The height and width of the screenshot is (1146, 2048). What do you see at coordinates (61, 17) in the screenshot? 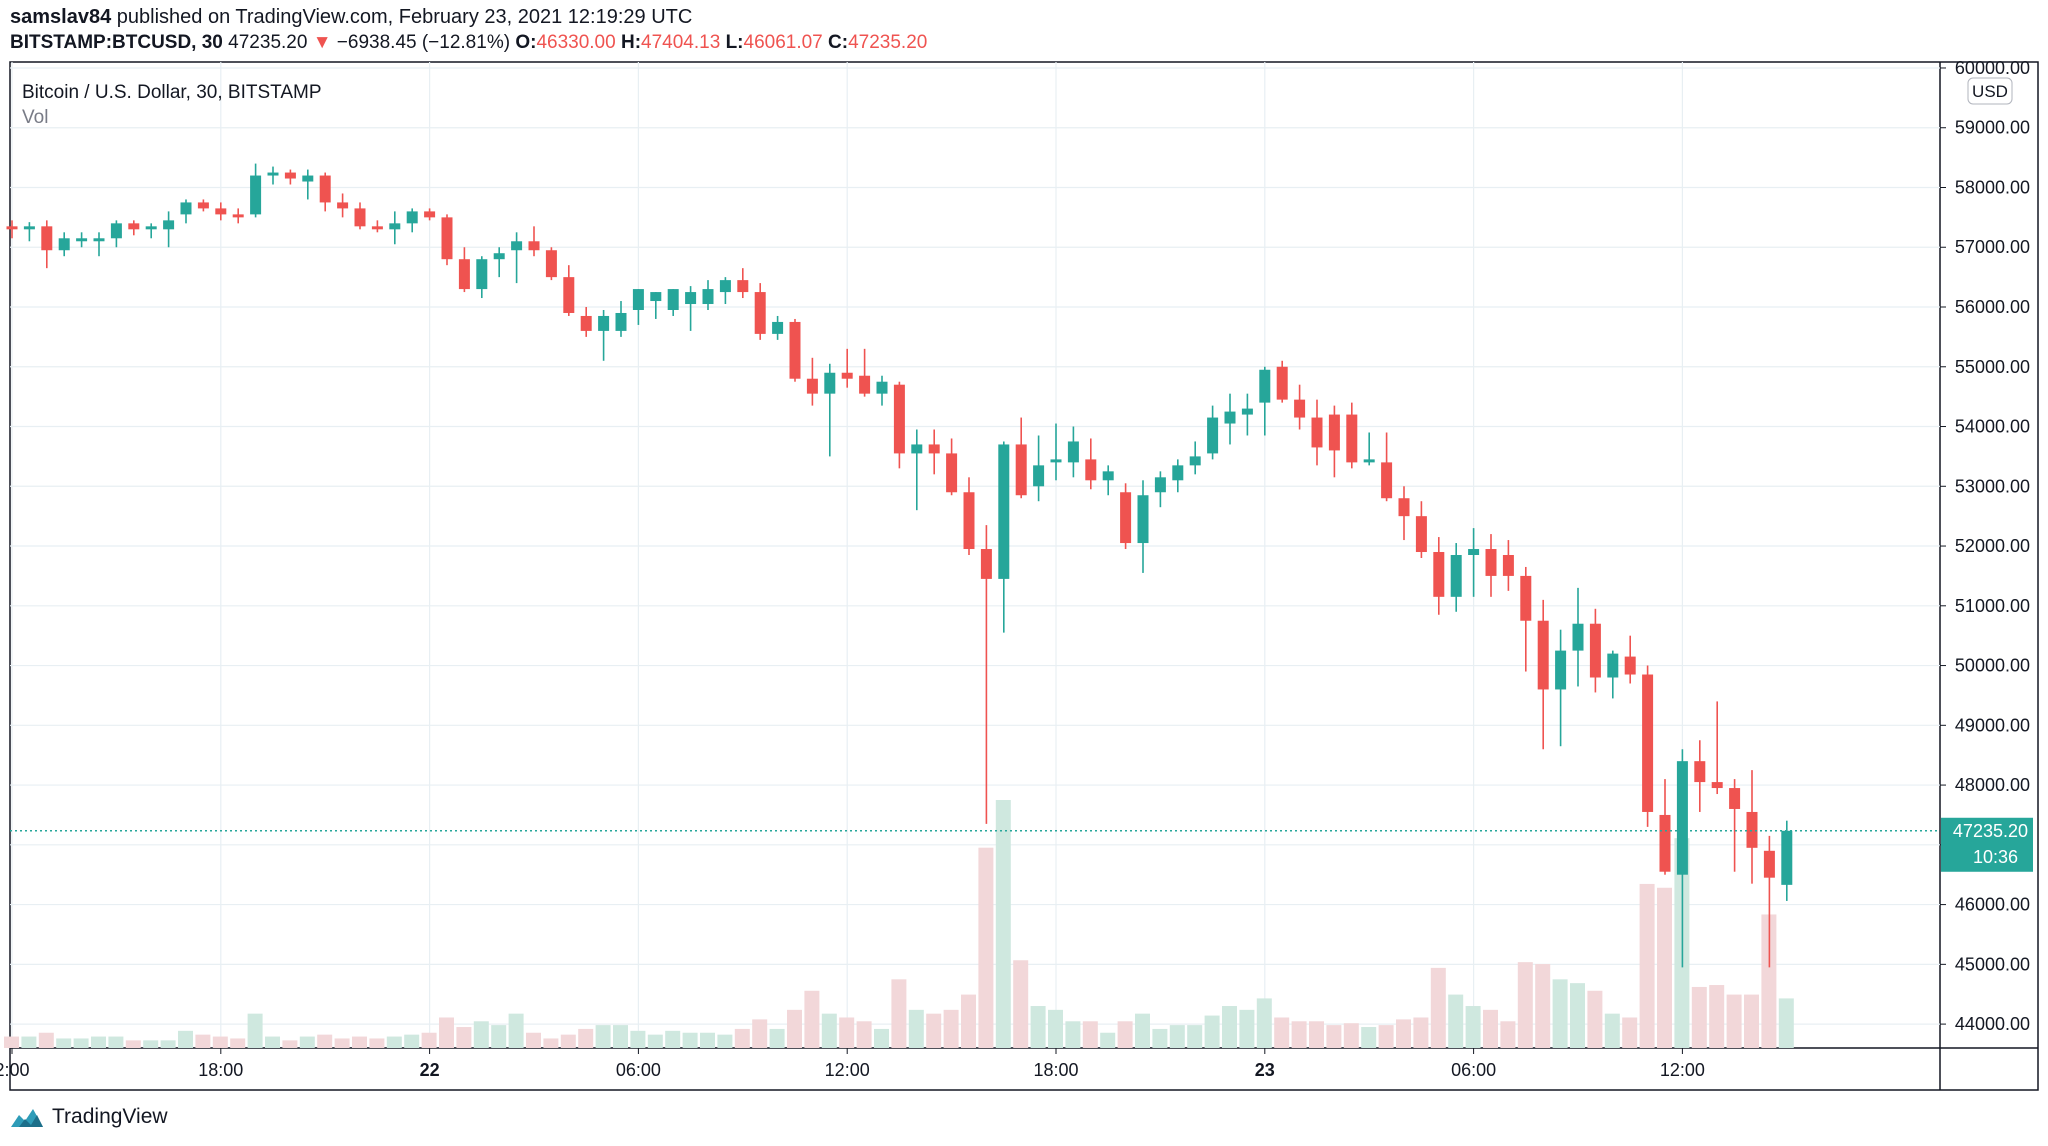
I see `publisher-user: samslav84` at bounding box center [61, 17].